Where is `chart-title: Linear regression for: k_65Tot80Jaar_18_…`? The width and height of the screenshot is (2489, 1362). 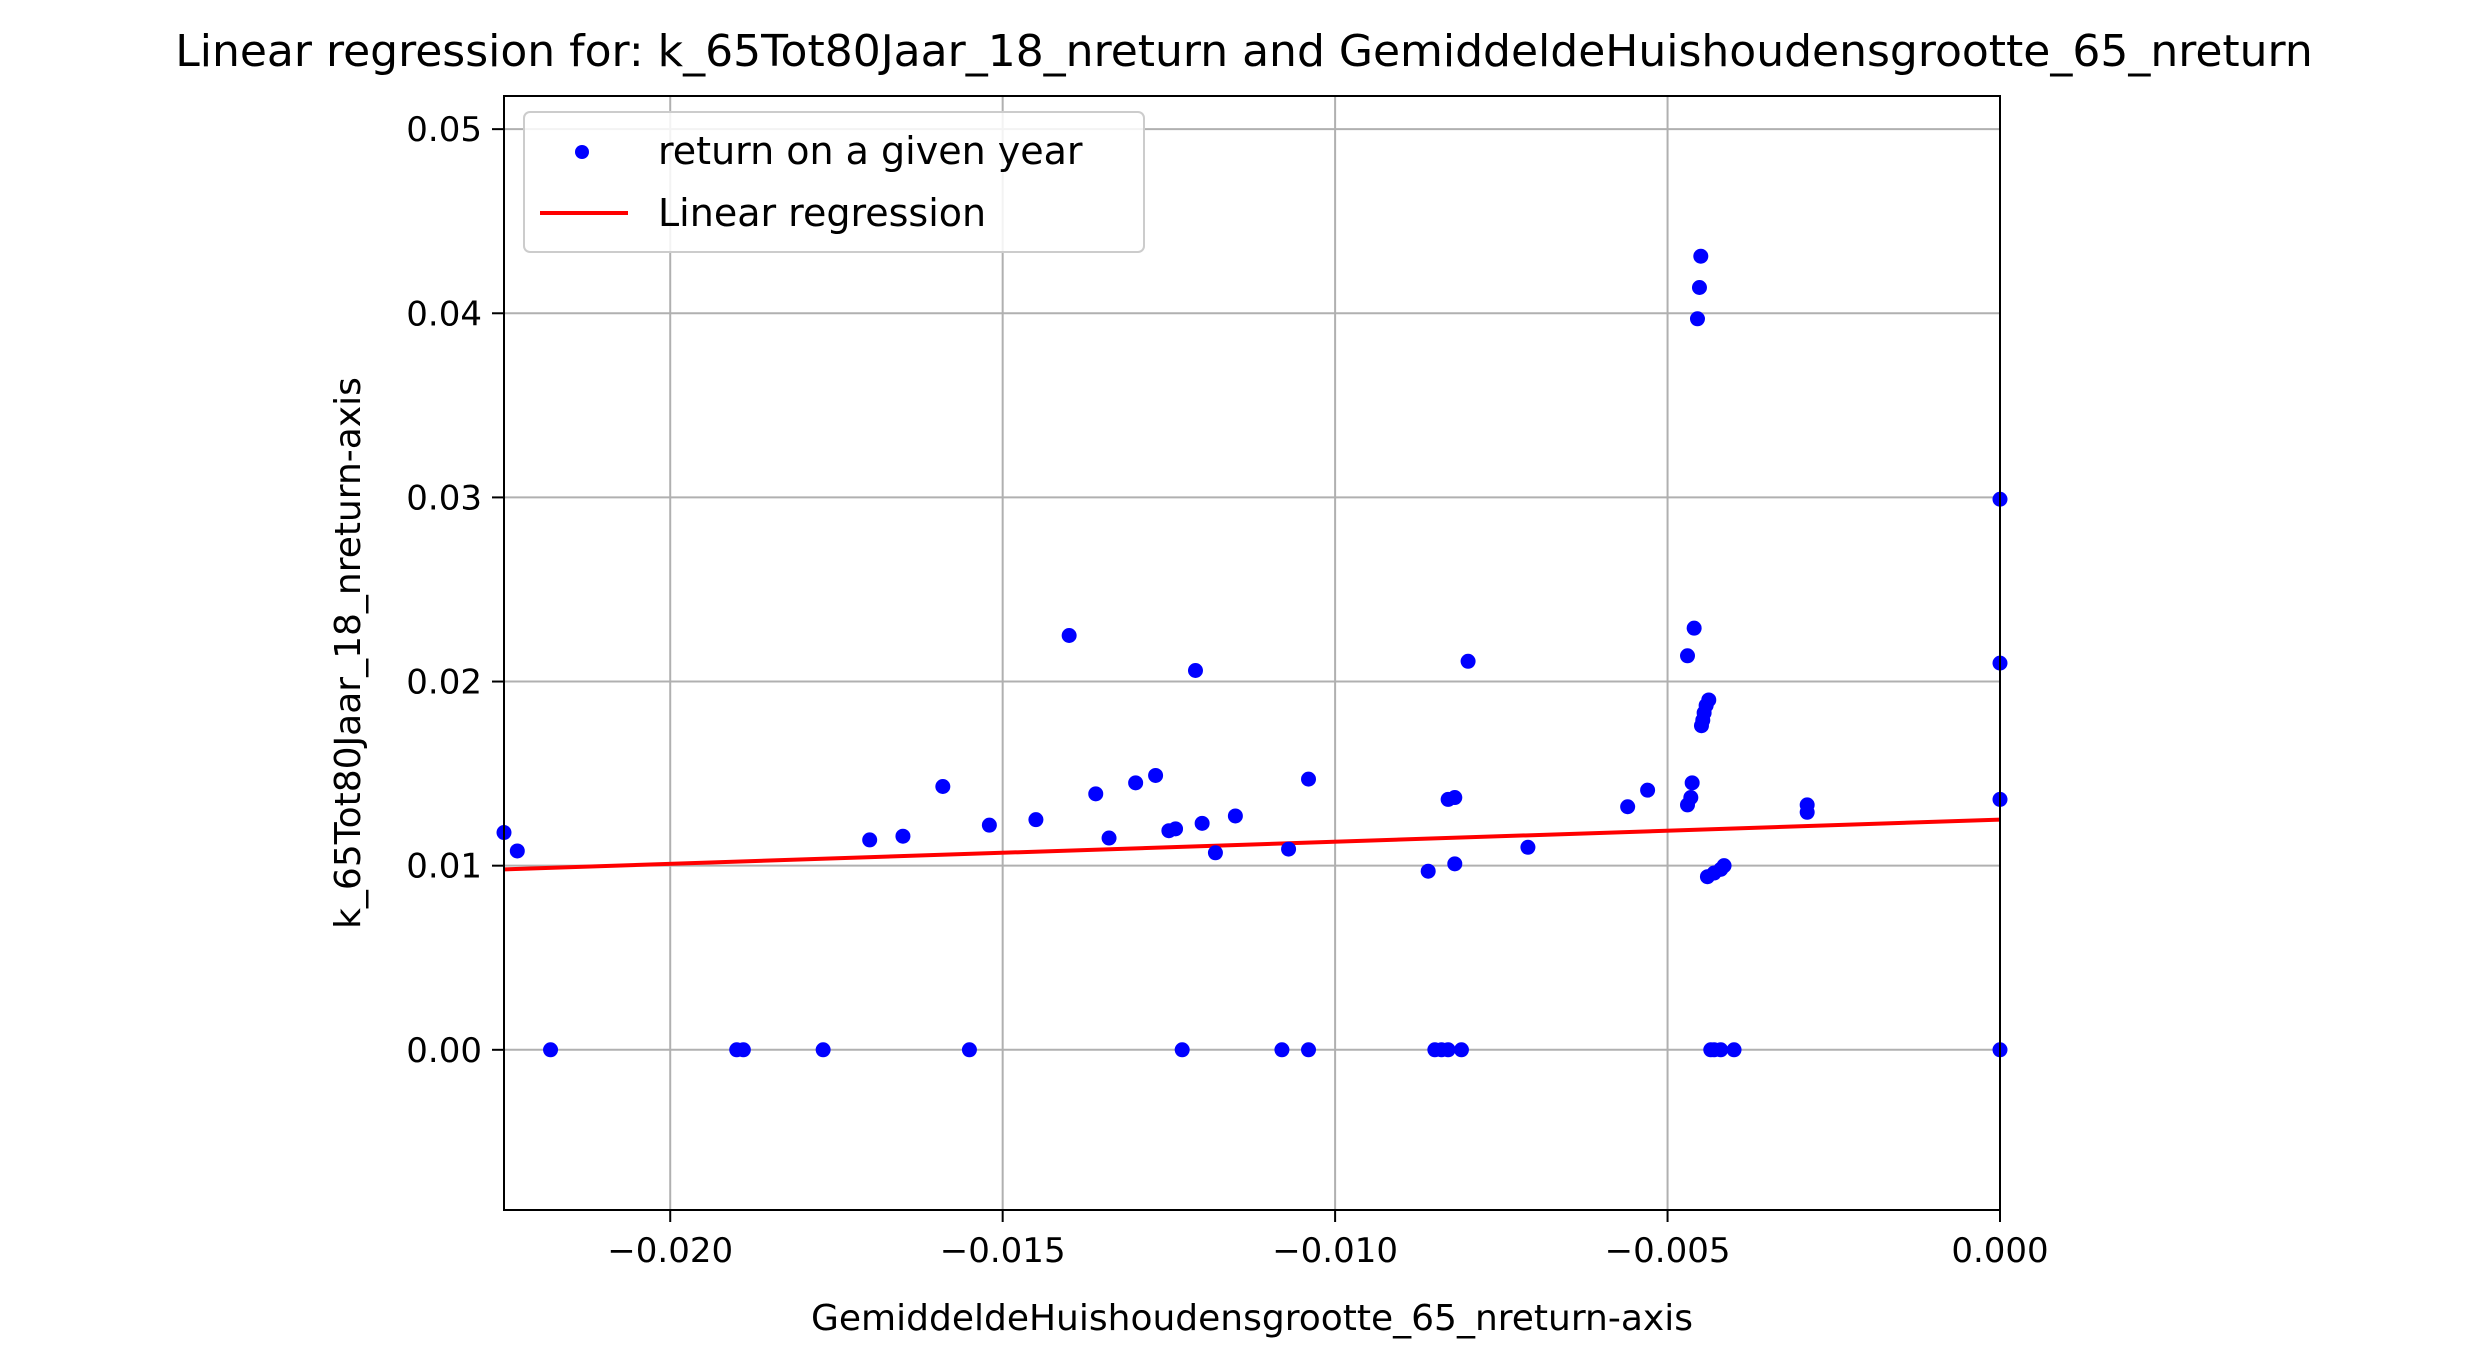 chart-title: Linear regression for: k_65Tot80Jaar_18_… is located at coordinates (1244, 51).